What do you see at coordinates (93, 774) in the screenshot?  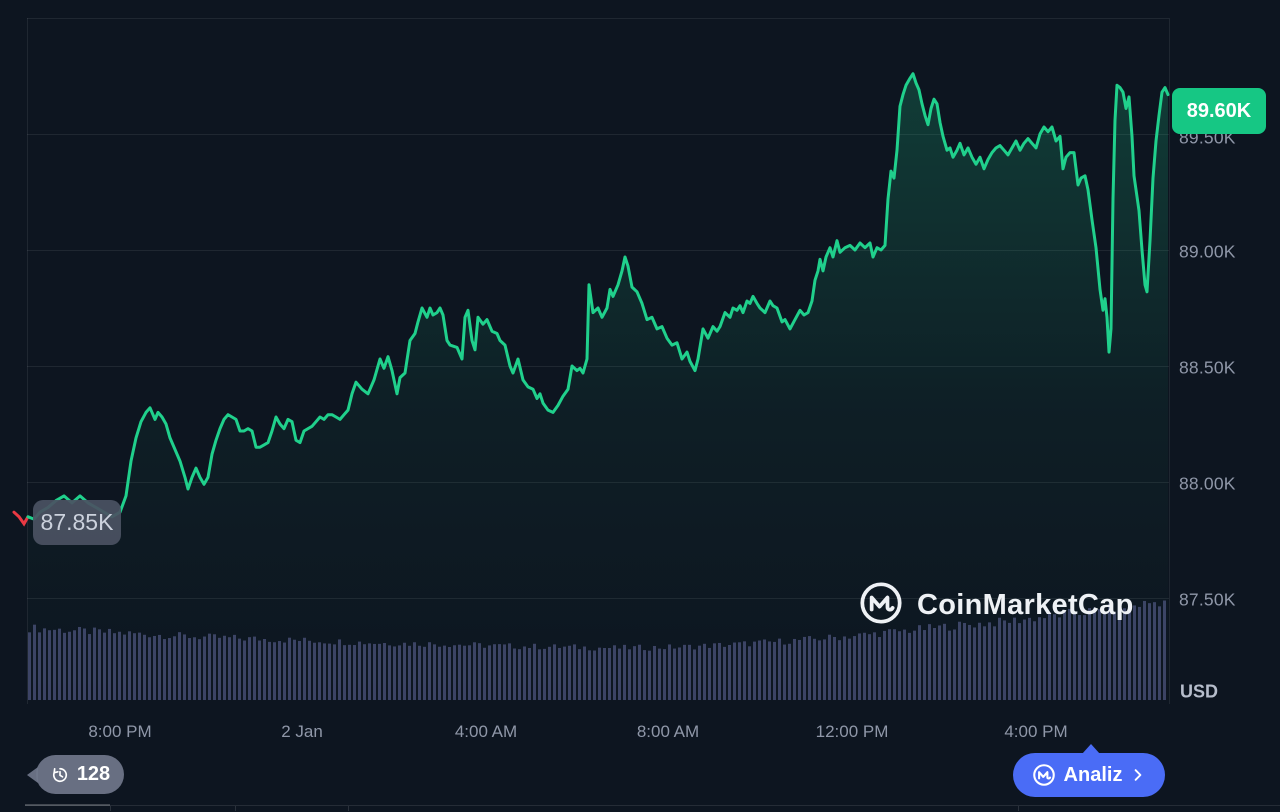 I see `candle-count-value: 128` at bounding box center [93, 774].